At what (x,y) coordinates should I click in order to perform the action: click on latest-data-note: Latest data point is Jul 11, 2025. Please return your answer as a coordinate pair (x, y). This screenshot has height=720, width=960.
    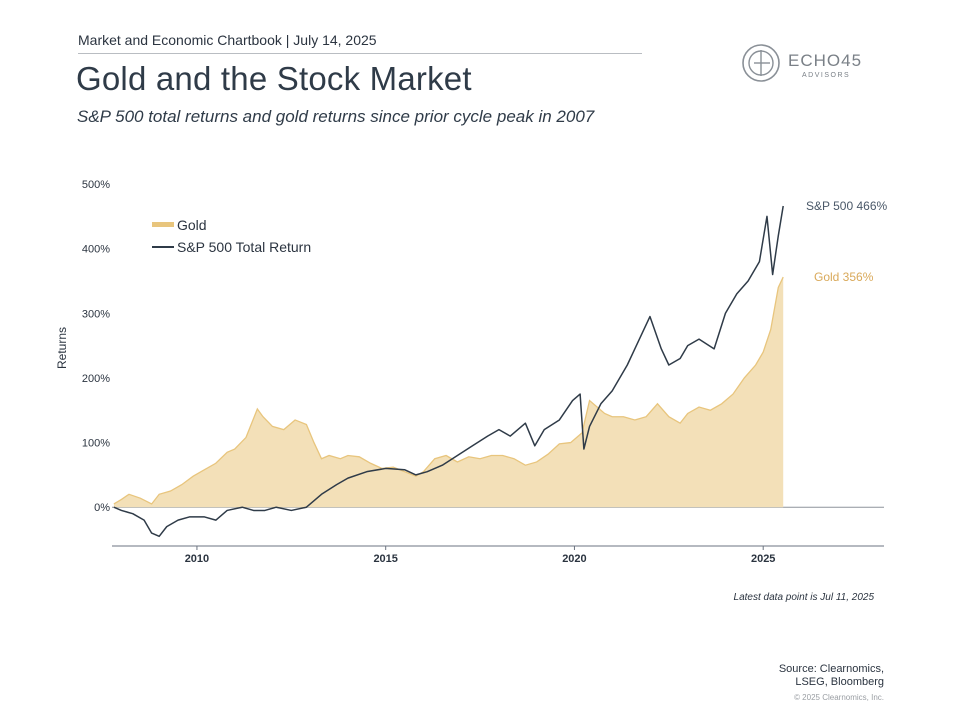
    Looking at the image, I should click on (803, 597).